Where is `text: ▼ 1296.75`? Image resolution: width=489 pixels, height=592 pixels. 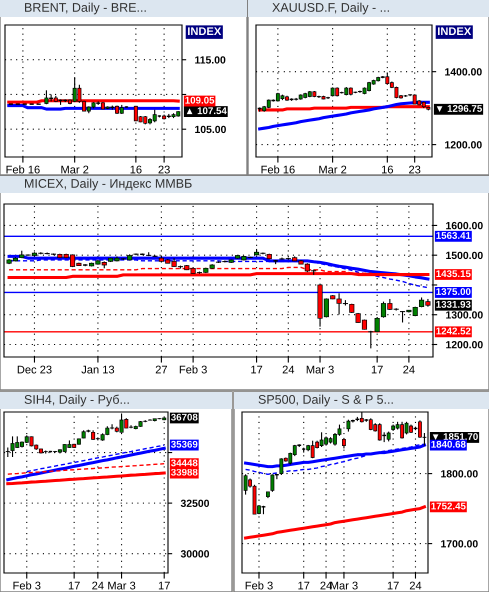
text: ▼ 1296.75 is located at coordinates (459, 108).